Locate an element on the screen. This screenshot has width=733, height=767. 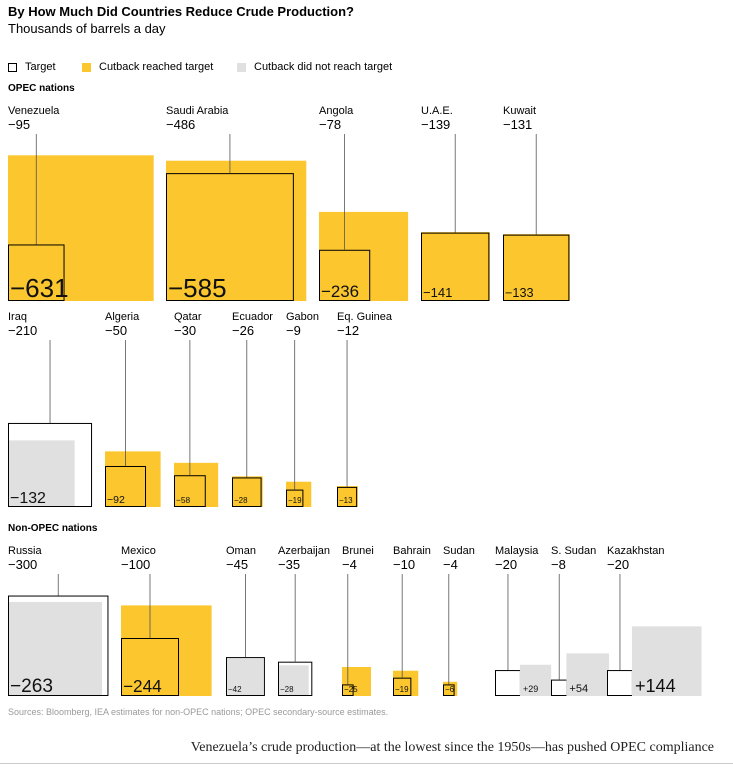
target-square-bahrain is located at coordinates (402, 687).